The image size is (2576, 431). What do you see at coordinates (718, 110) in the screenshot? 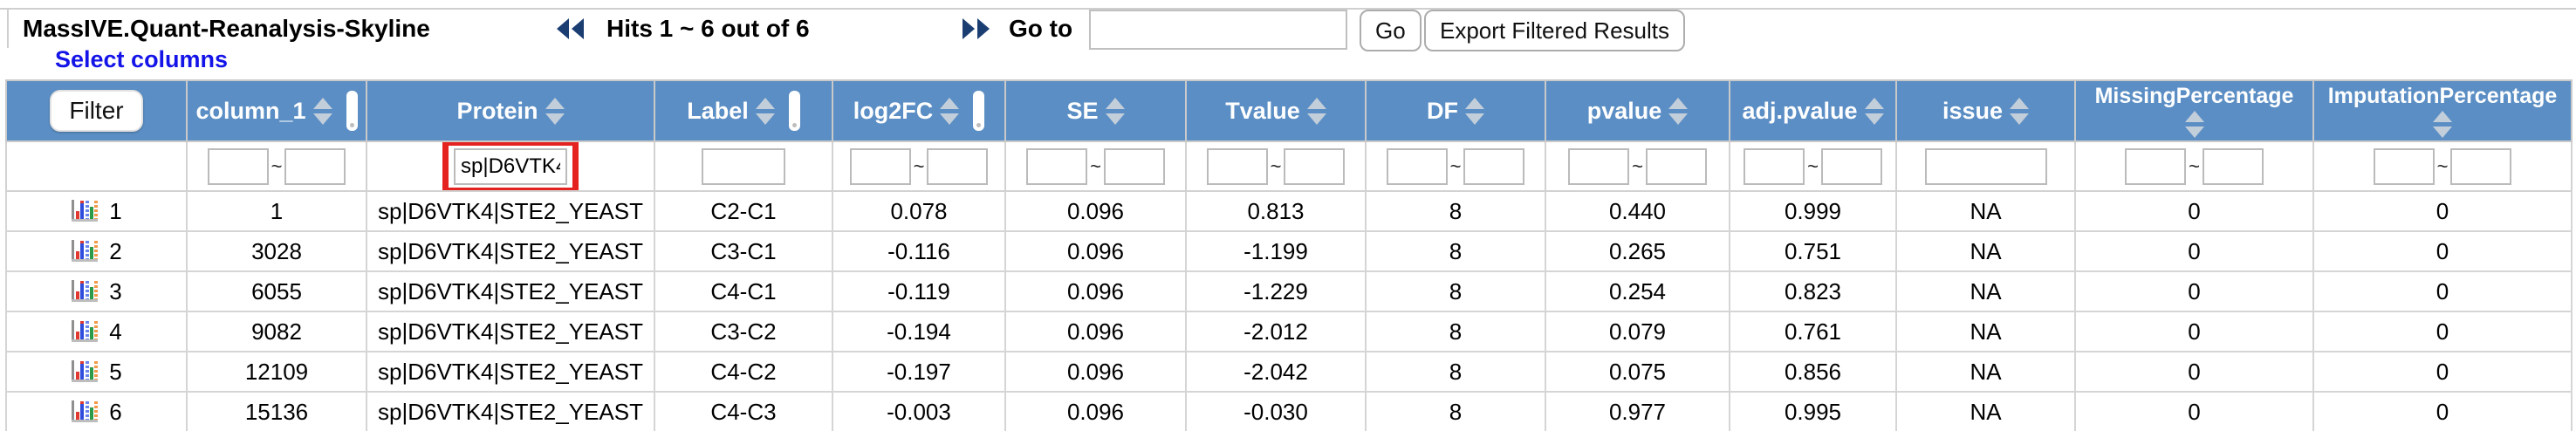
I see `column-header-label: Label` at bounding box center [718, 110].